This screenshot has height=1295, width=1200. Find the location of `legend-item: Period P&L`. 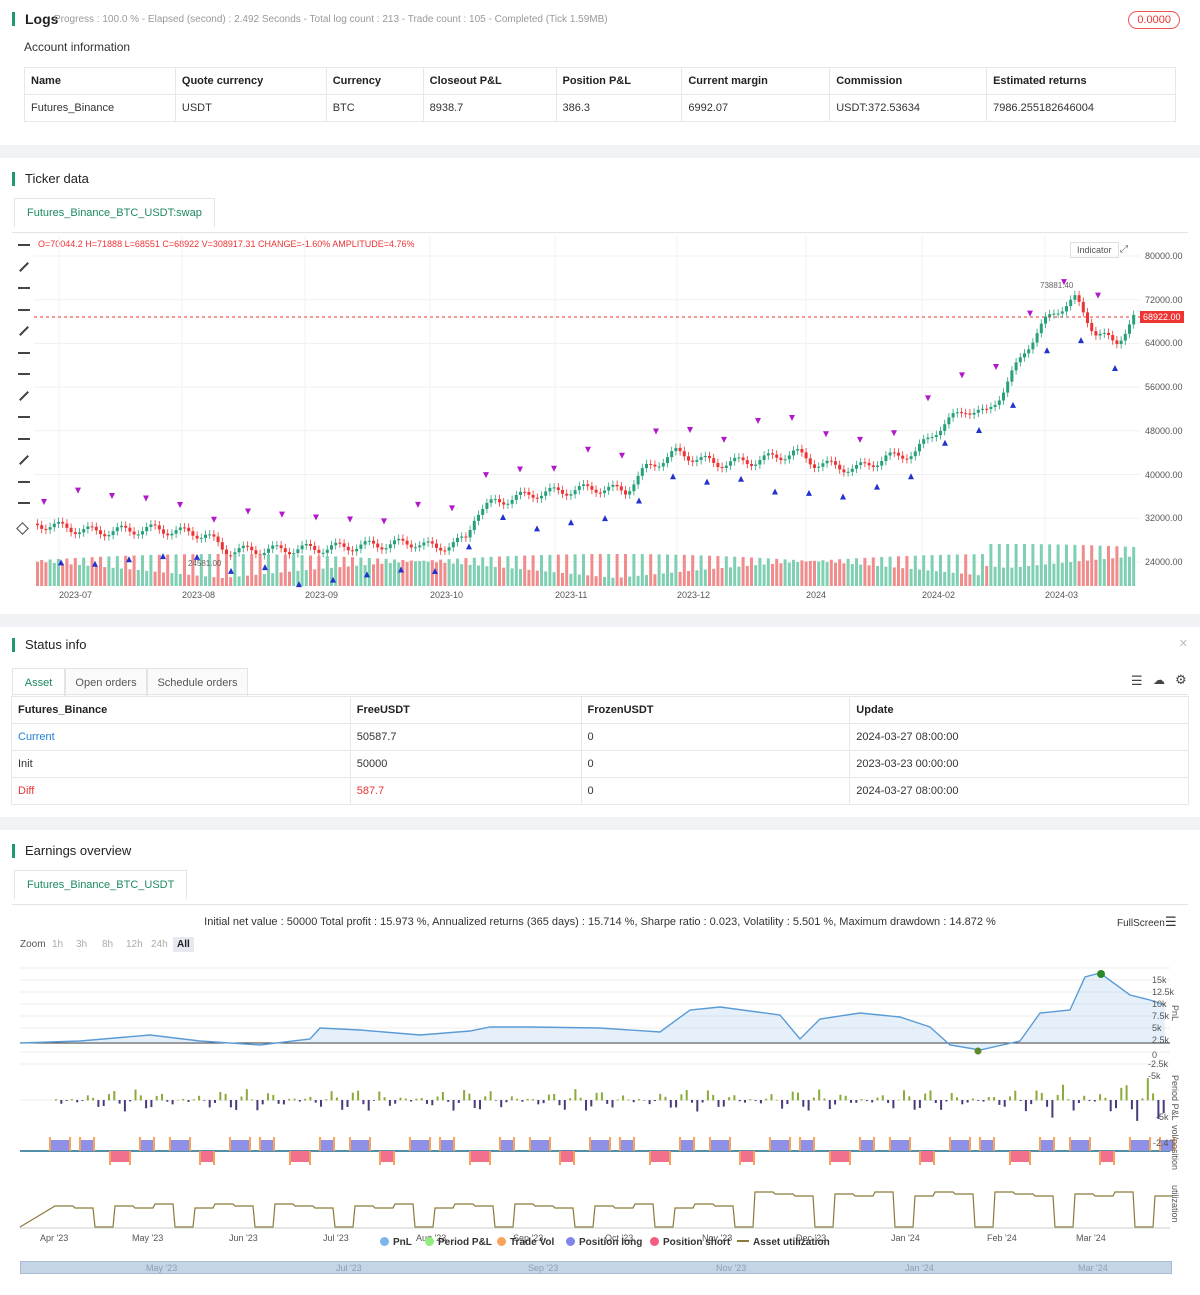

legend-item: Period P&L is located at coordinates (458, 1242).